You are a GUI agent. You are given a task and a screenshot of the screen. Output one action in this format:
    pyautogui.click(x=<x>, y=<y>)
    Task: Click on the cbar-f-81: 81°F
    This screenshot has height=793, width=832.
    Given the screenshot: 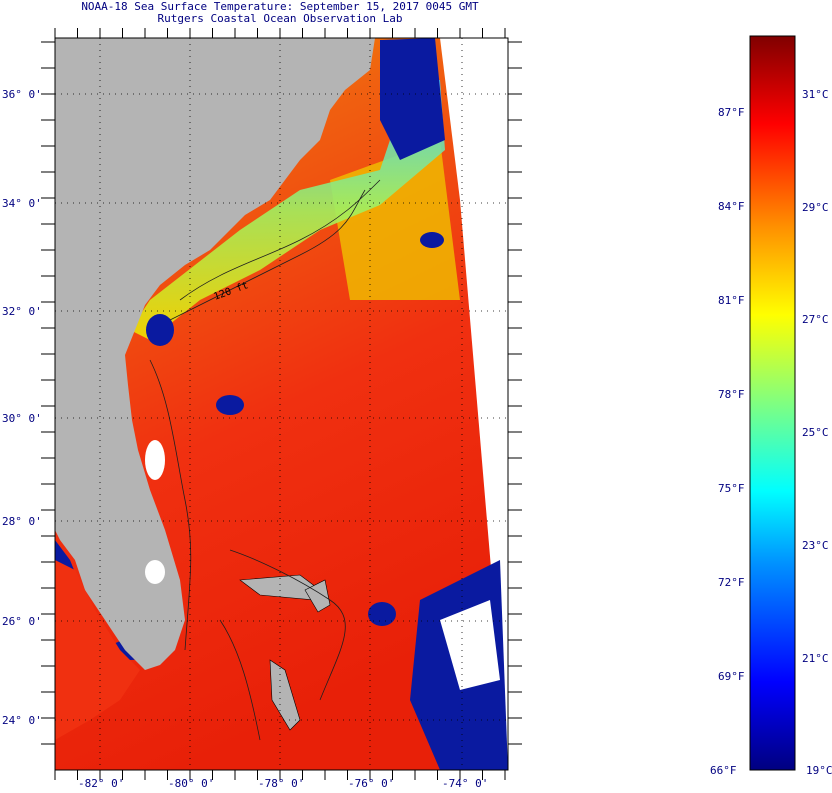 What is the action you would take?
    pyautogui.click(x=731, y=300)
    